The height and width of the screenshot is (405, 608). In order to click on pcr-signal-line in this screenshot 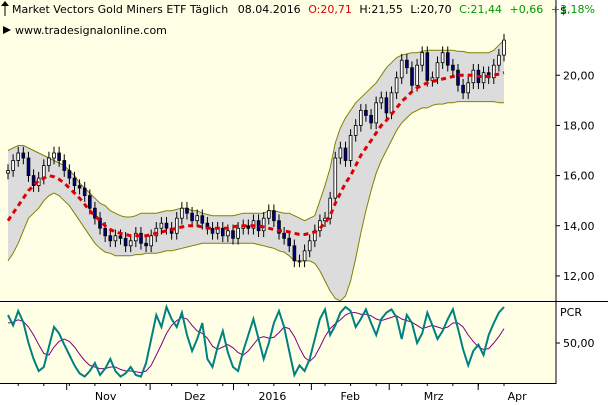, I will do `click(256, 343)`.